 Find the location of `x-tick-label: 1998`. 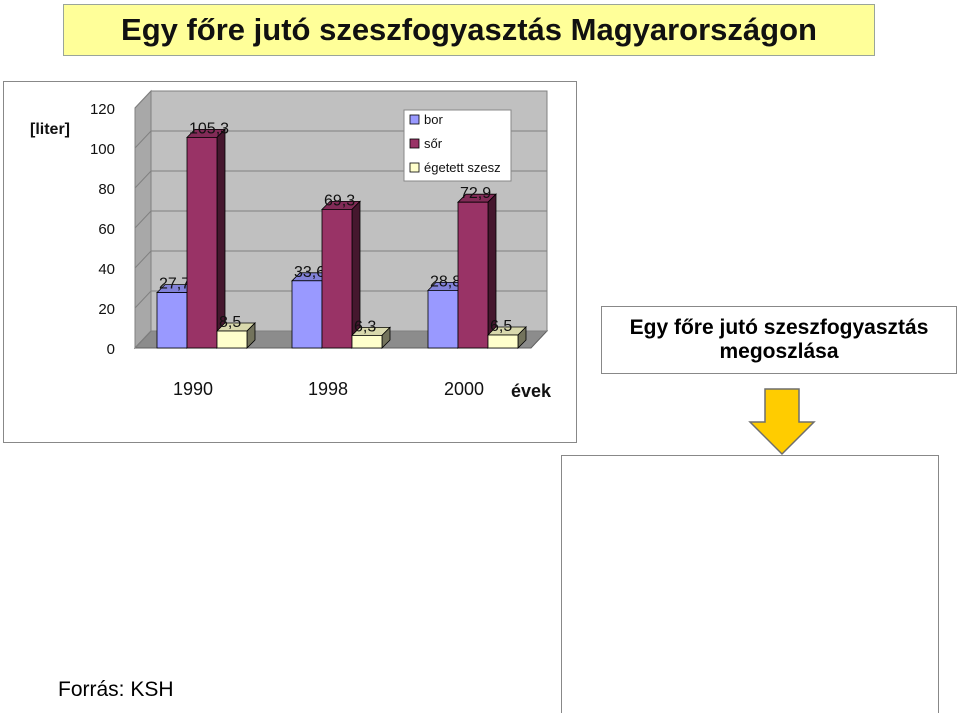

x-tick-label: 1998 is located at coordinates (328, 389).